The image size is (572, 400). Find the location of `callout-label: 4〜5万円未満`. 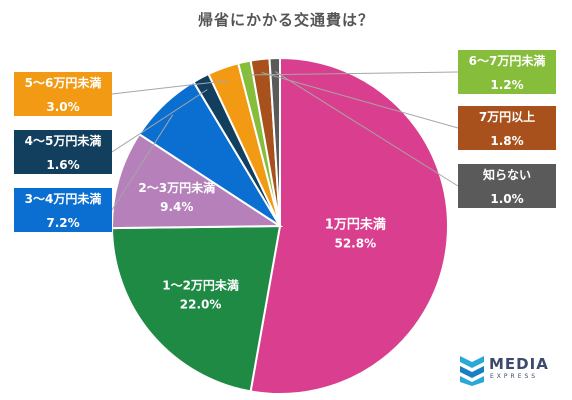

callout-label: 4〜5万円未満 is located at coordinates (63, 141).